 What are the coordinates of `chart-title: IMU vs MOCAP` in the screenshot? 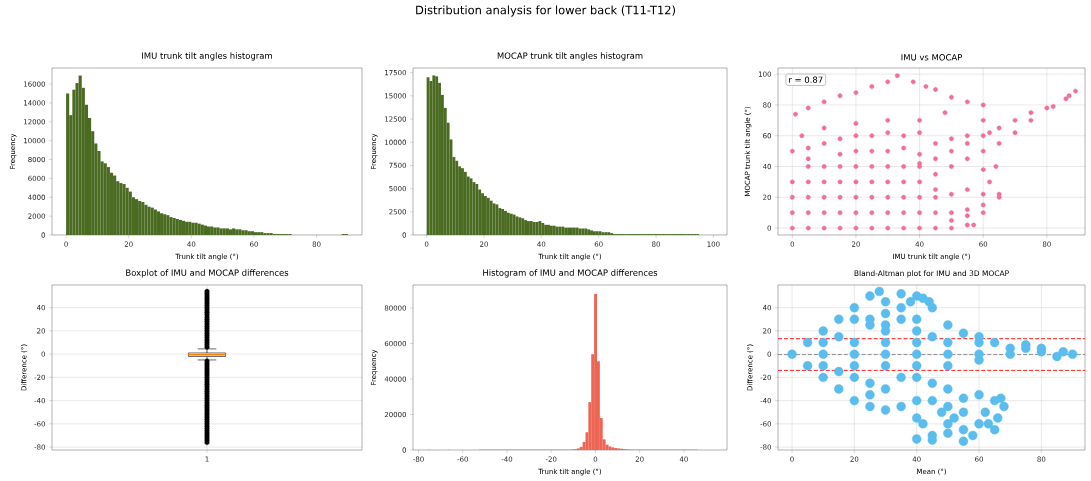 It's located at (932, 57).